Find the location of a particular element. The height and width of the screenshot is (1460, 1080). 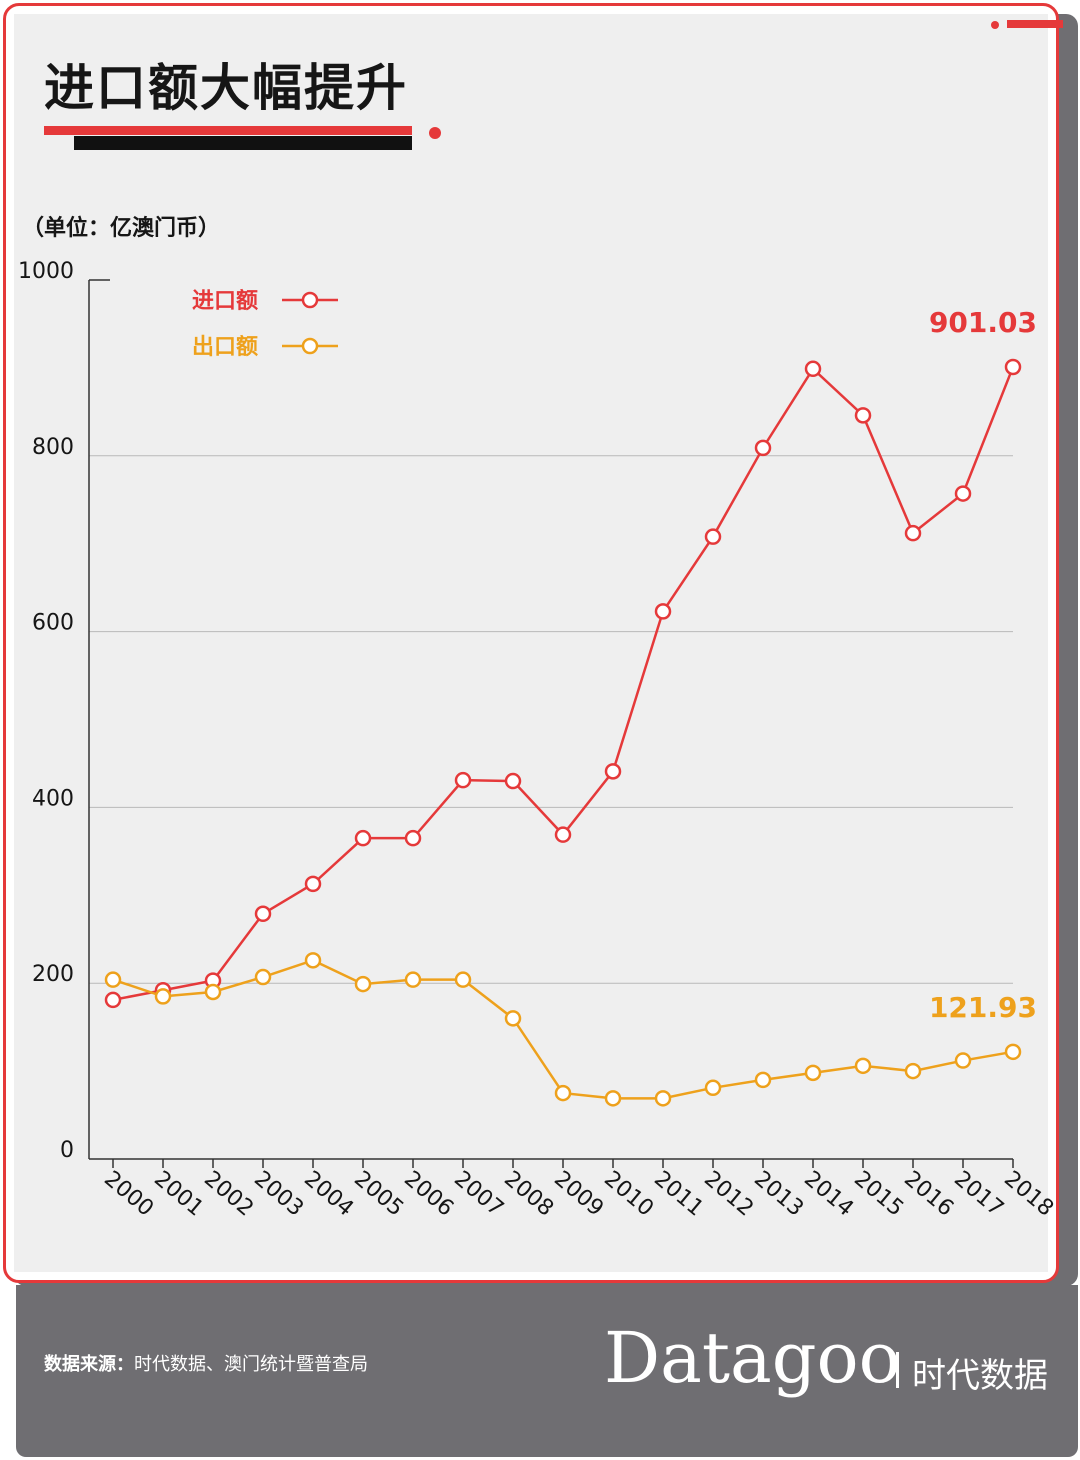

corner-line is located at coordinates (1035, 24).